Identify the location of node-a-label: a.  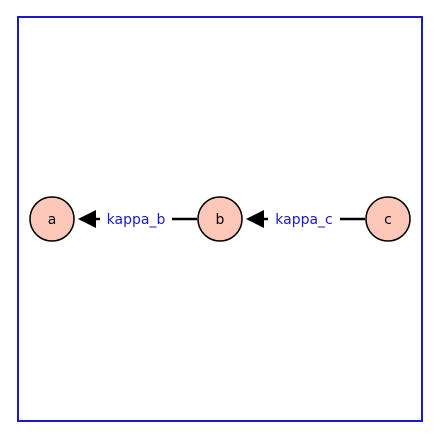
(52, 220).